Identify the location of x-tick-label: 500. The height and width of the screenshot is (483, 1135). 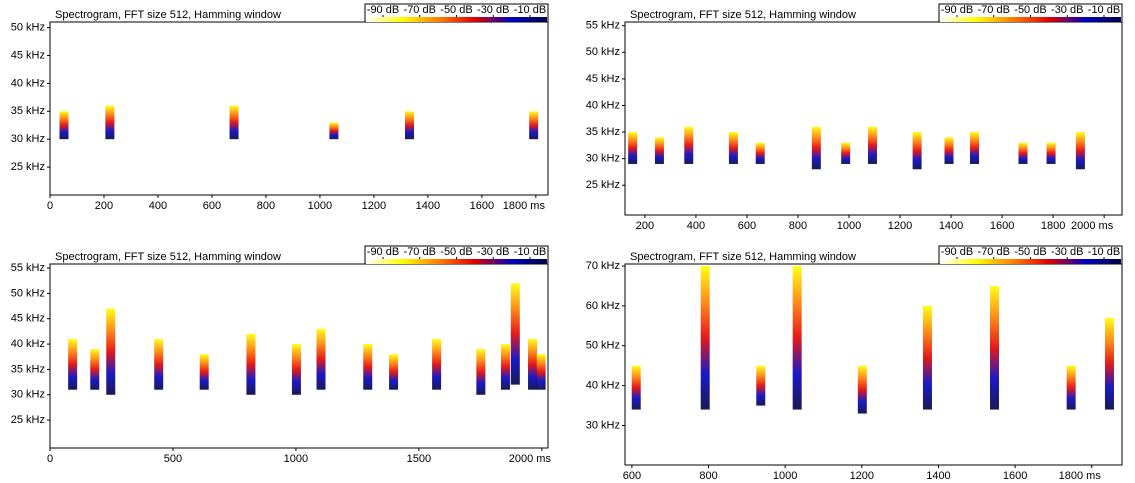
(173, 459).